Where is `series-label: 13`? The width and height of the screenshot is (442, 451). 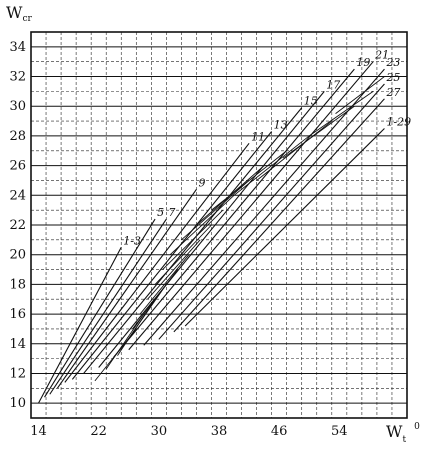 series-label: 13 is located at coordinates (281, 124).